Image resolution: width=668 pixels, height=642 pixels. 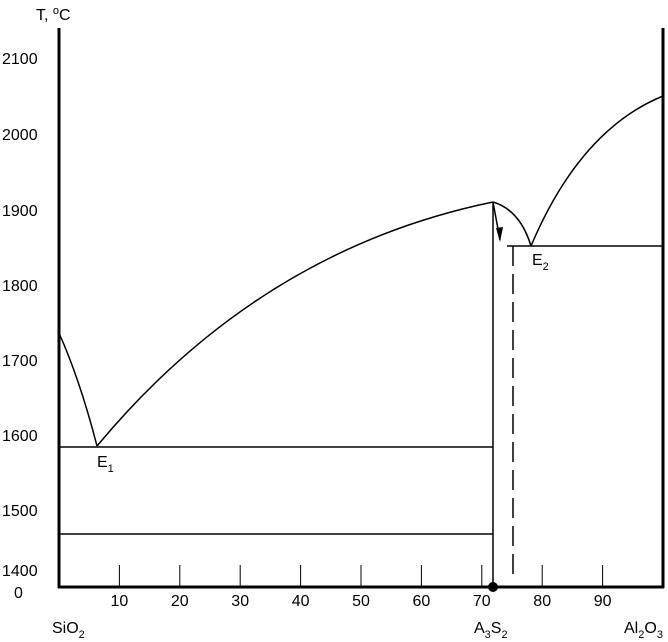 What do you see at coordinates (512, 224) in the screenshot?
I see `liquidus-mullite-right` at bounding box center [512, 224].